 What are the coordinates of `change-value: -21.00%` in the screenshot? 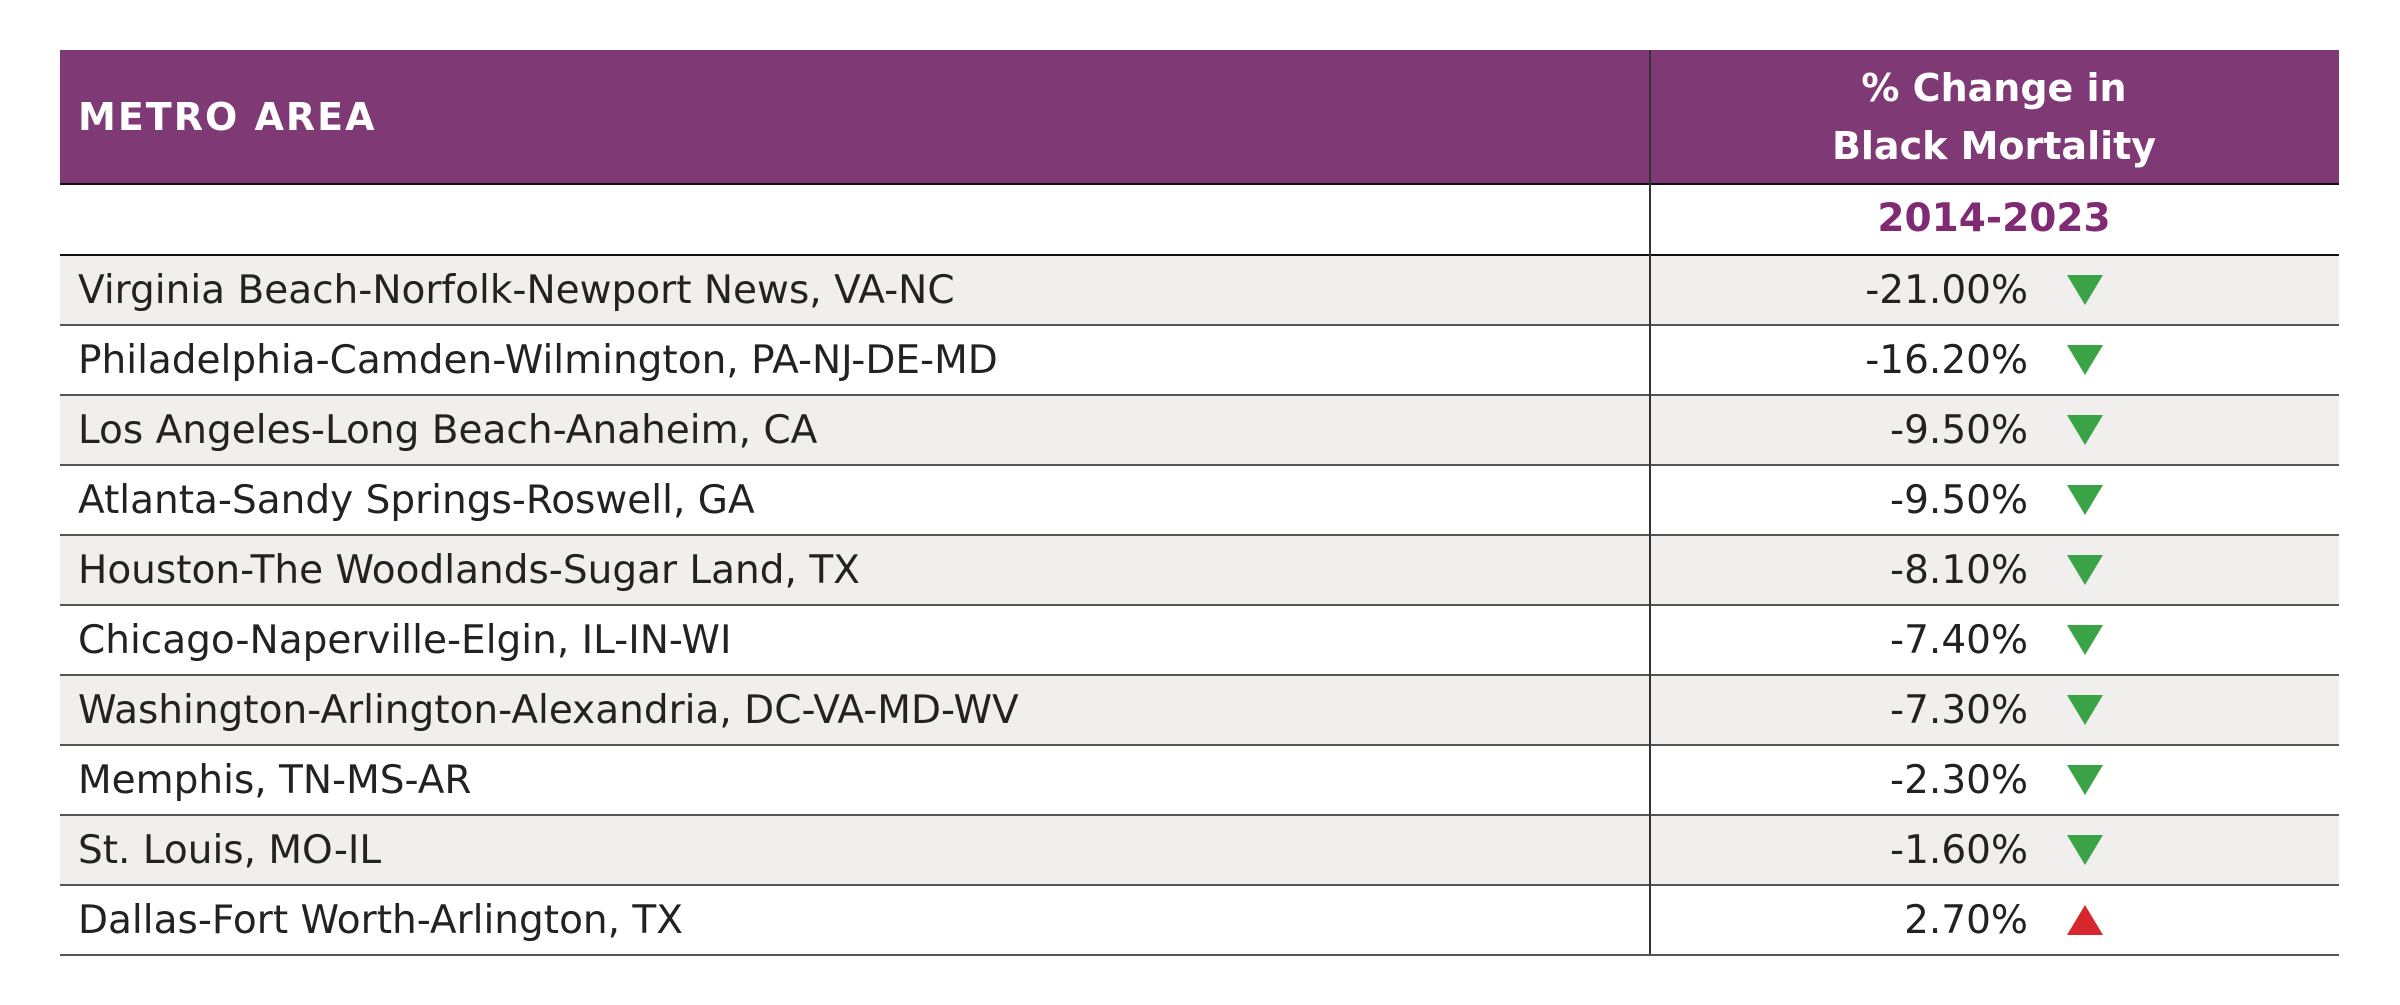 It's located at (1946, 290).